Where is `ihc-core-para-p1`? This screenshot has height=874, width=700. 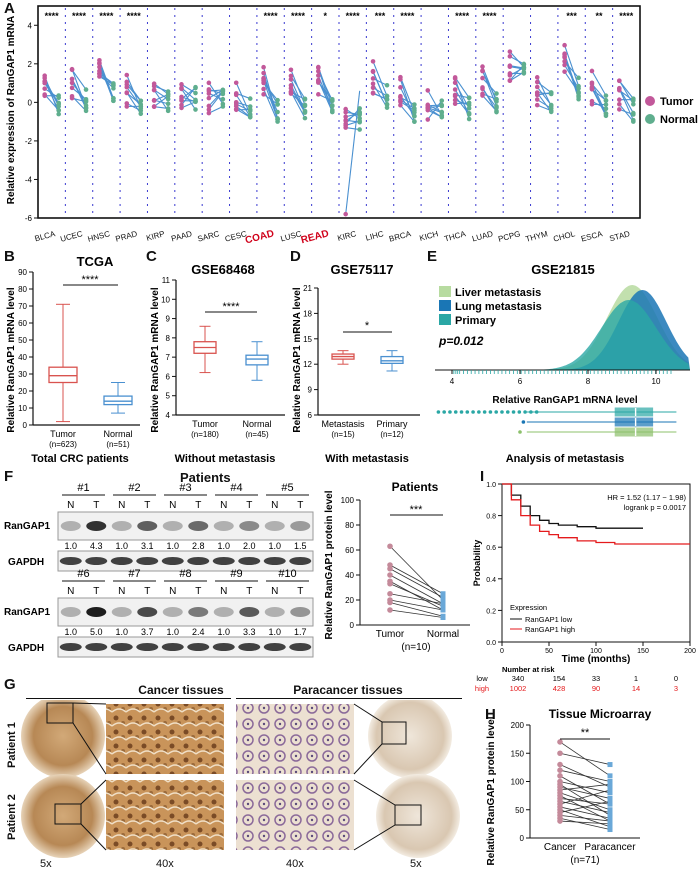
ihc-core-para-p1 is located at coordinates (410, 739).